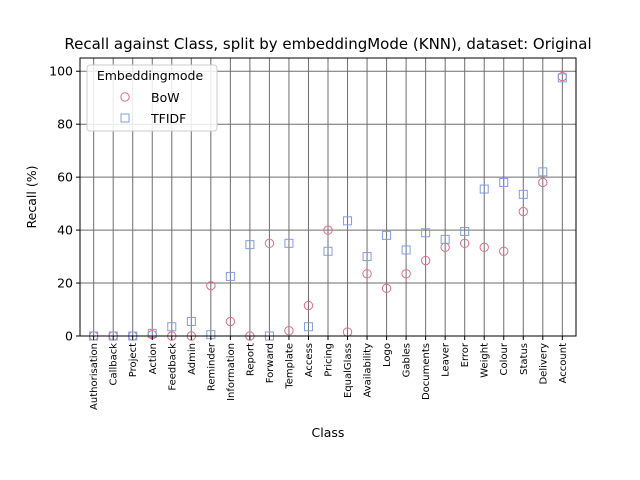 The height and width of the screenshot is (480, 640). Describe the element at coordinates (133, 360) in the screenshot. I see `x-tick-label: Project` at that location.